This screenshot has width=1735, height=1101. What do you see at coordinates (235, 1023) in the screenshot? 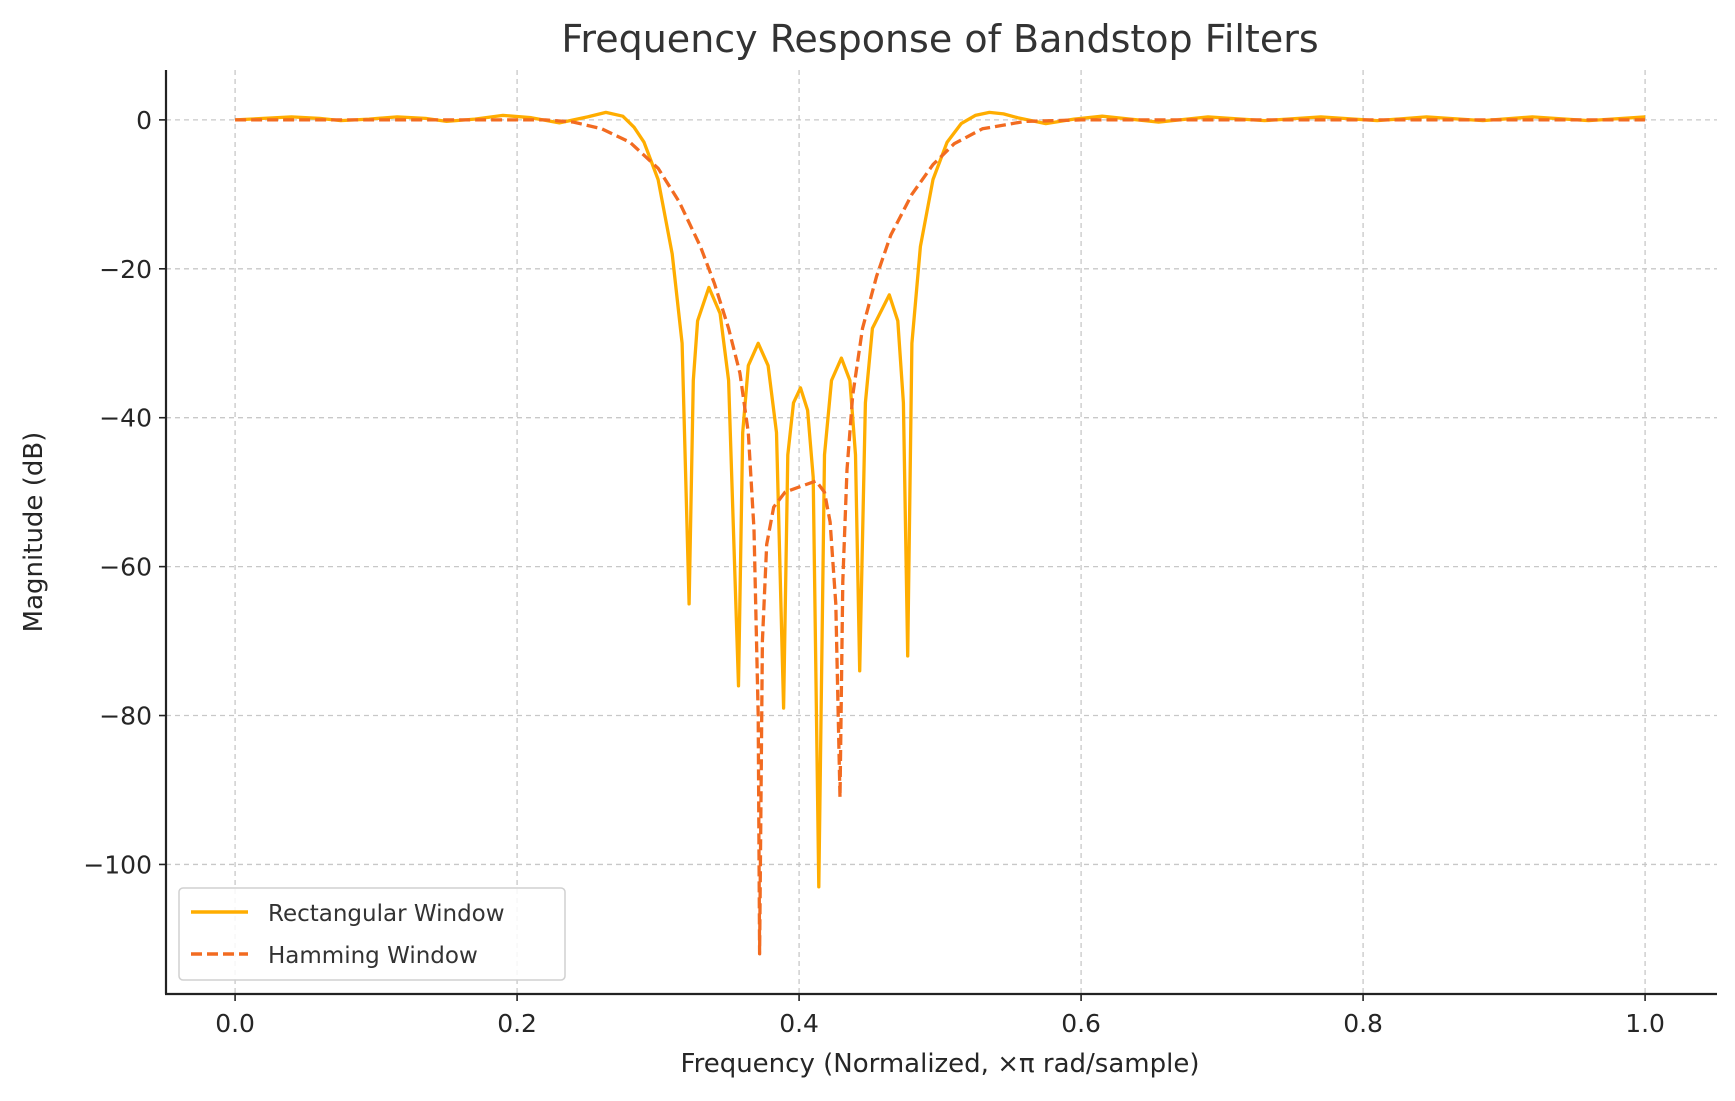
I see `x-tick-label: 0.0` at bounding box center [235, 1023].